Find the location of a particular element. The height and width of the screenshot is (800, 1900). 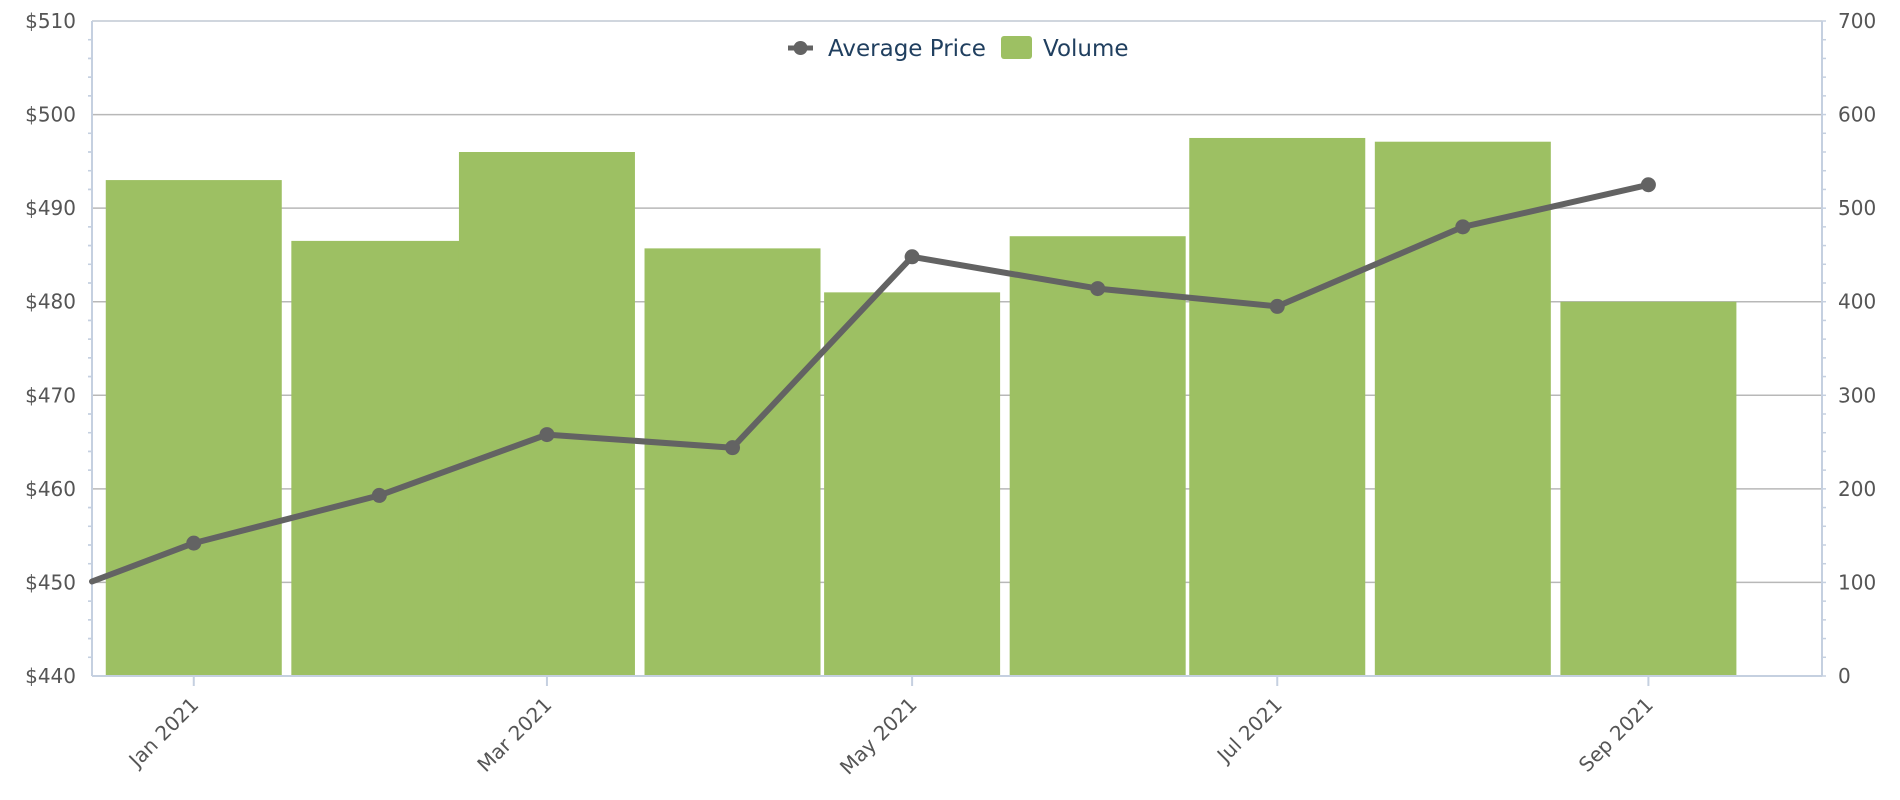

legend: Average Price Volume is located at coordinates (958, 49).